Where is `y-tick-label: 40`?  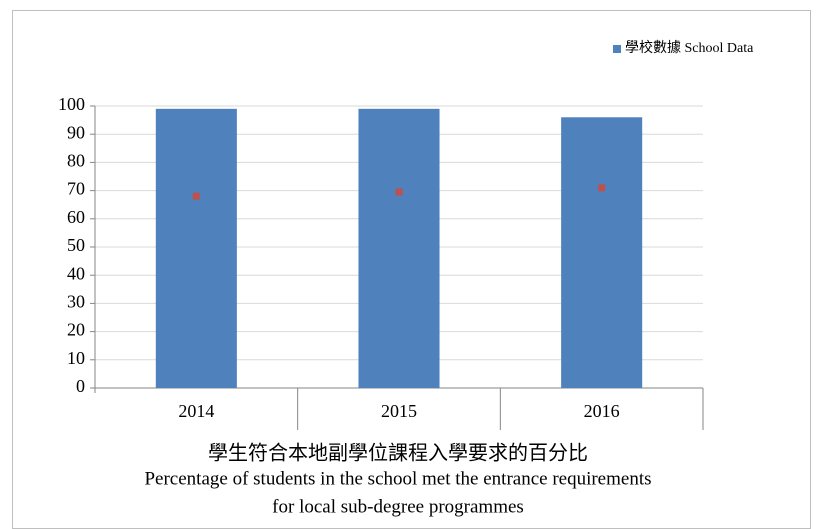
y-tick-label: 40 is located at coordinates (76, 273).